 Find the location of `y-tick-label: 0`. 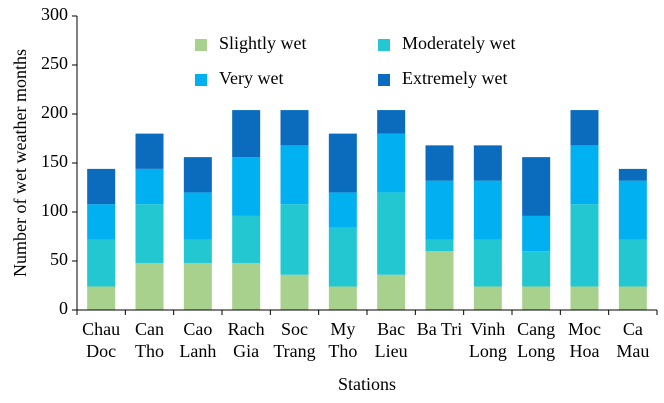

y-tick-label: 0 is located at coordinates (63, 308).